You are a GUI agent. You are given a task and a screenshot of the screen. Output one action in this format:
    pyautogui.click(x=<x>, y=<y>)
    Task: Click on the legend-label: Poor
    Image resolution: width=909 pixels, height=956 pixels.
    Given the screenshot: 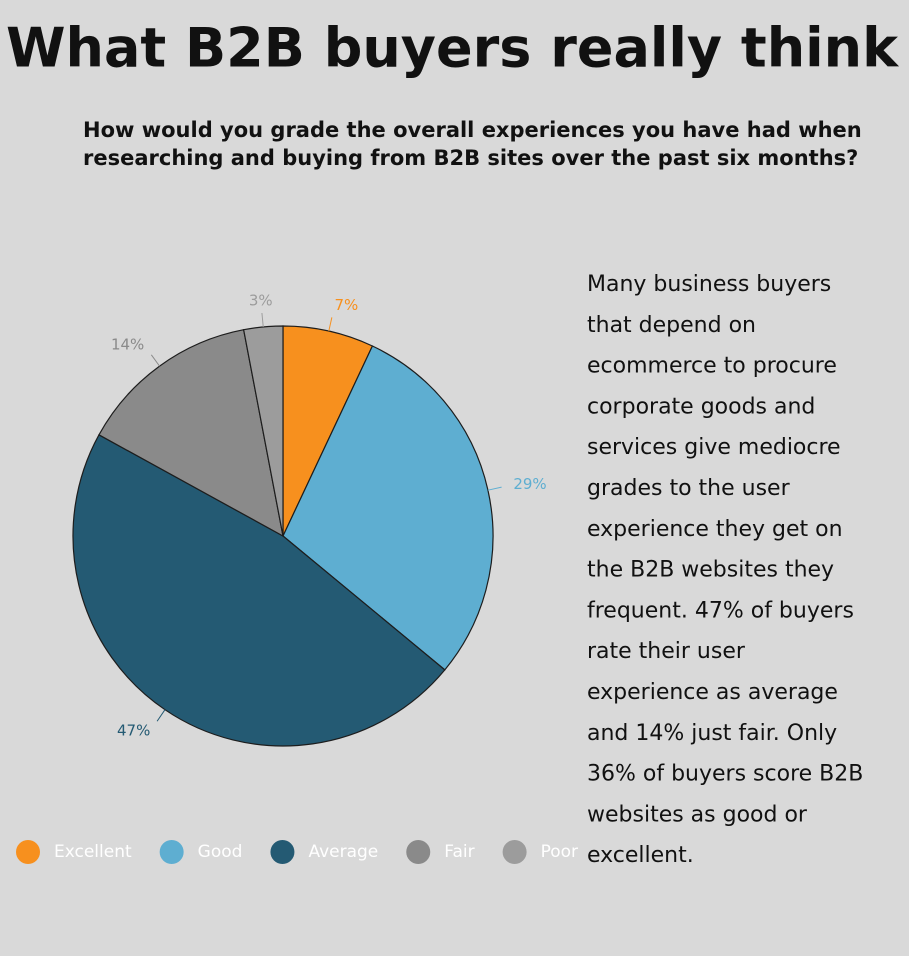 What is the action you would take?
    pyautogui.click(x=559, y=852)
    